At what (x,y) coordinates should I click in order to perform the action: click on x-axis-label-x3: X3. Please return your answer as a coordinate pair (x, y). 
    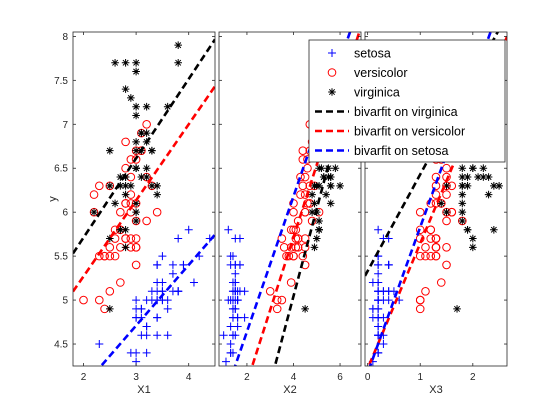
    Looking at the image, I should click on (435, 390).